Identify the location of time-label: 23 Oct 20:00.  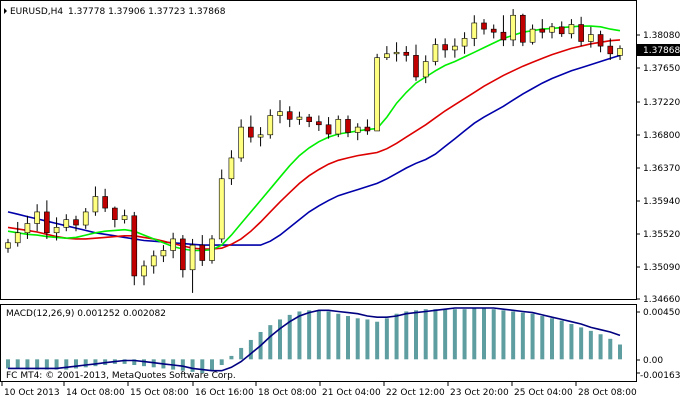
(479, 393).